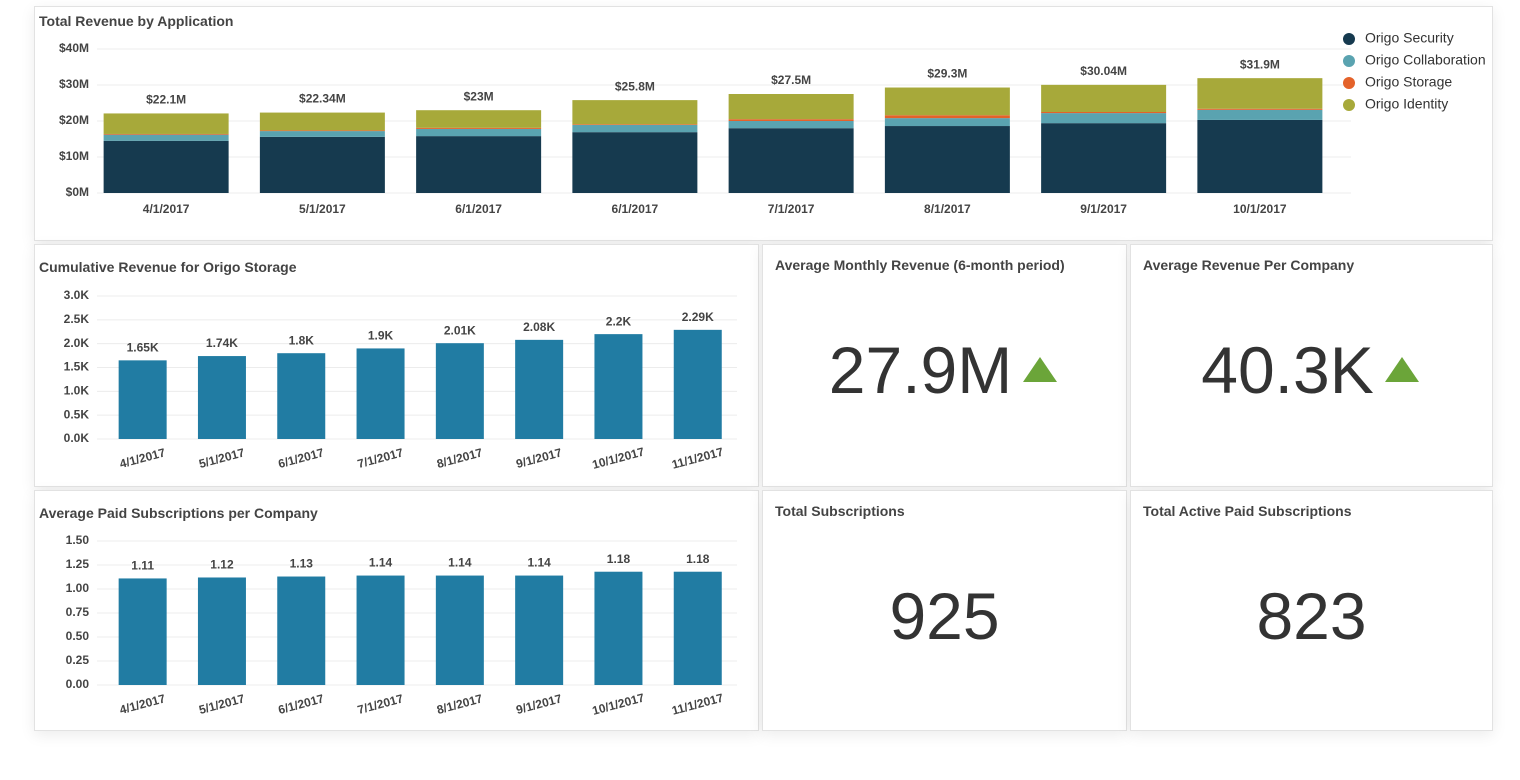  I want to click on y-tick-label: 1.5K, so click(77, 367).